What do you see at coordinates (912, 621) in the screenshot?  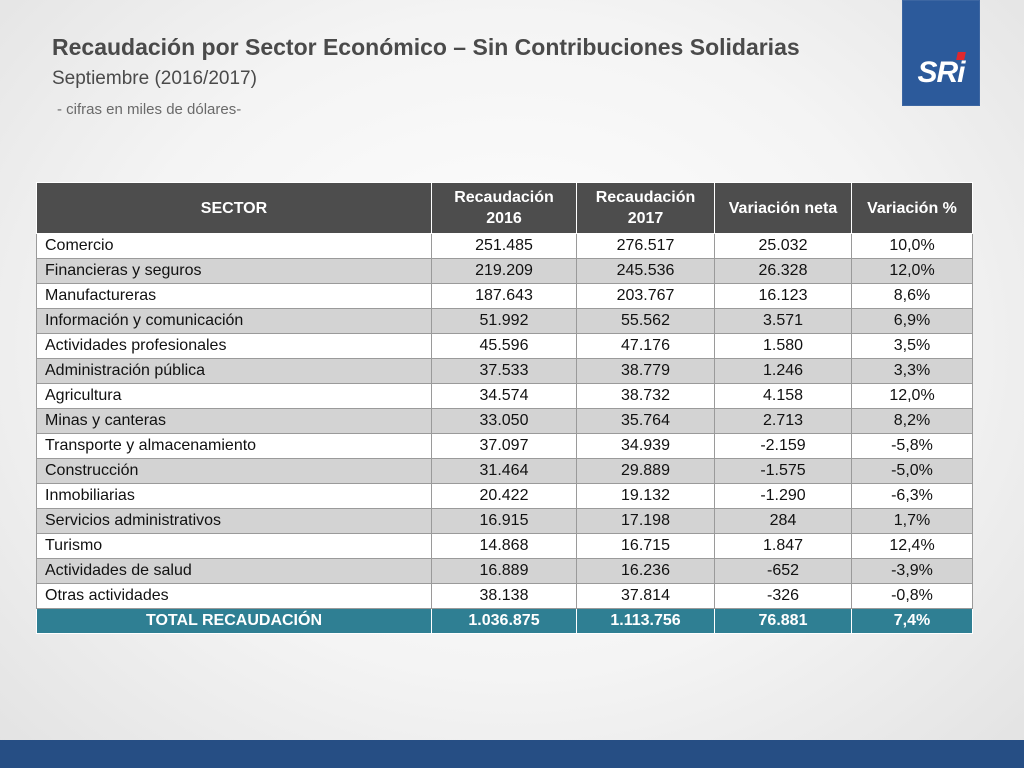 I see `total-variacion-pct: 7,4%` at bounding box center [912, 621].